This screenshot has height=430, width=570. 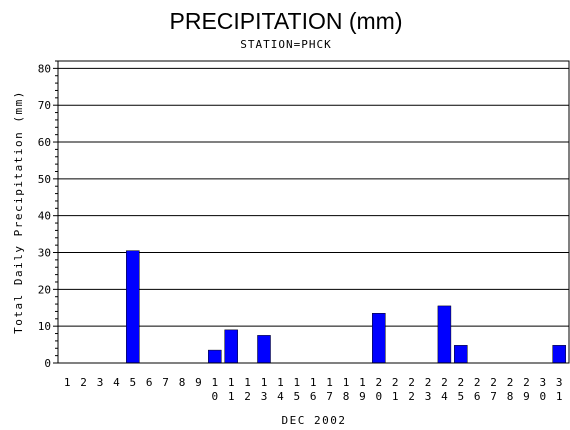 I want to click on y-tick-label: 10, so click(x=44, y=326).